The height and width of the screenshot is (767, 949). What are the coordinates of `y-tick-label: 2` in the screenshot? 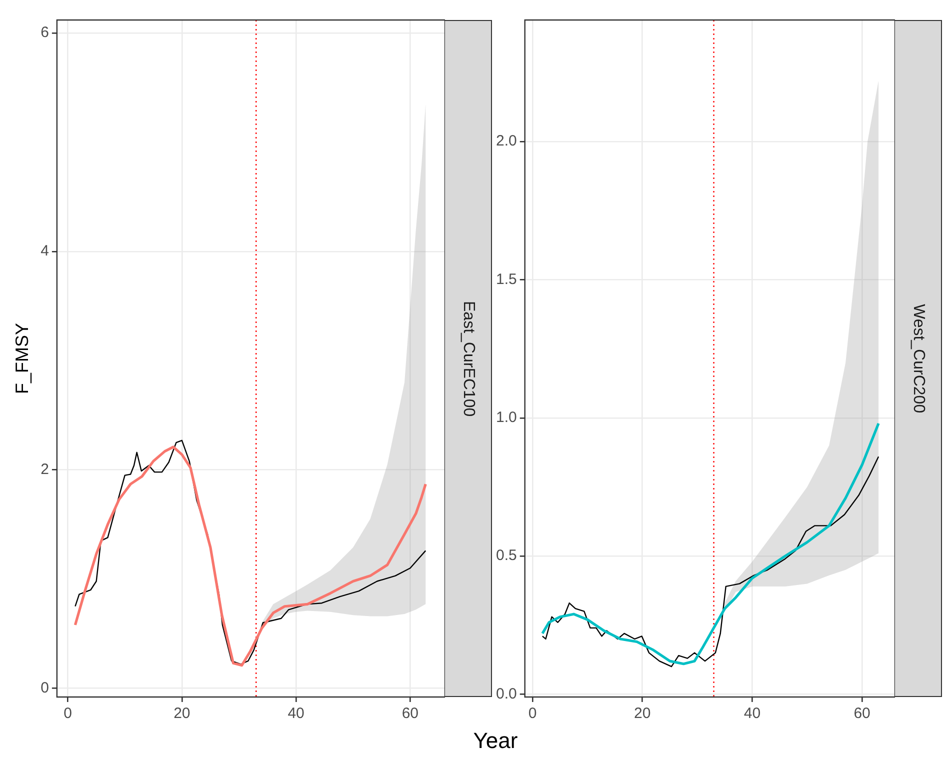 It's located at (44, 469).